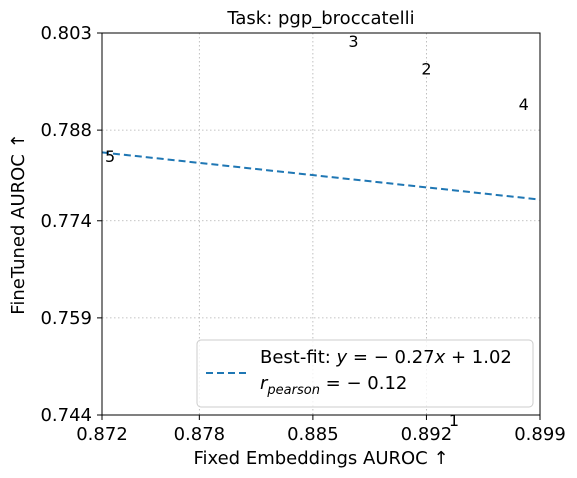  I want to click on best-fit-line, so click(321, 176).